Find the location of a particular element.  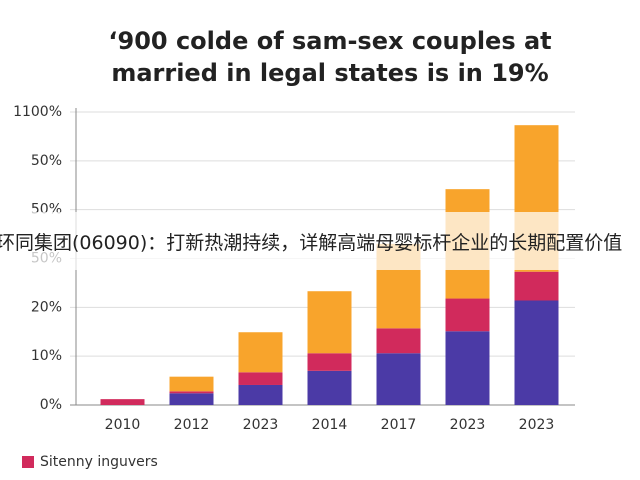

x-tick-label: 2010 is located at coordinates (123, 425).